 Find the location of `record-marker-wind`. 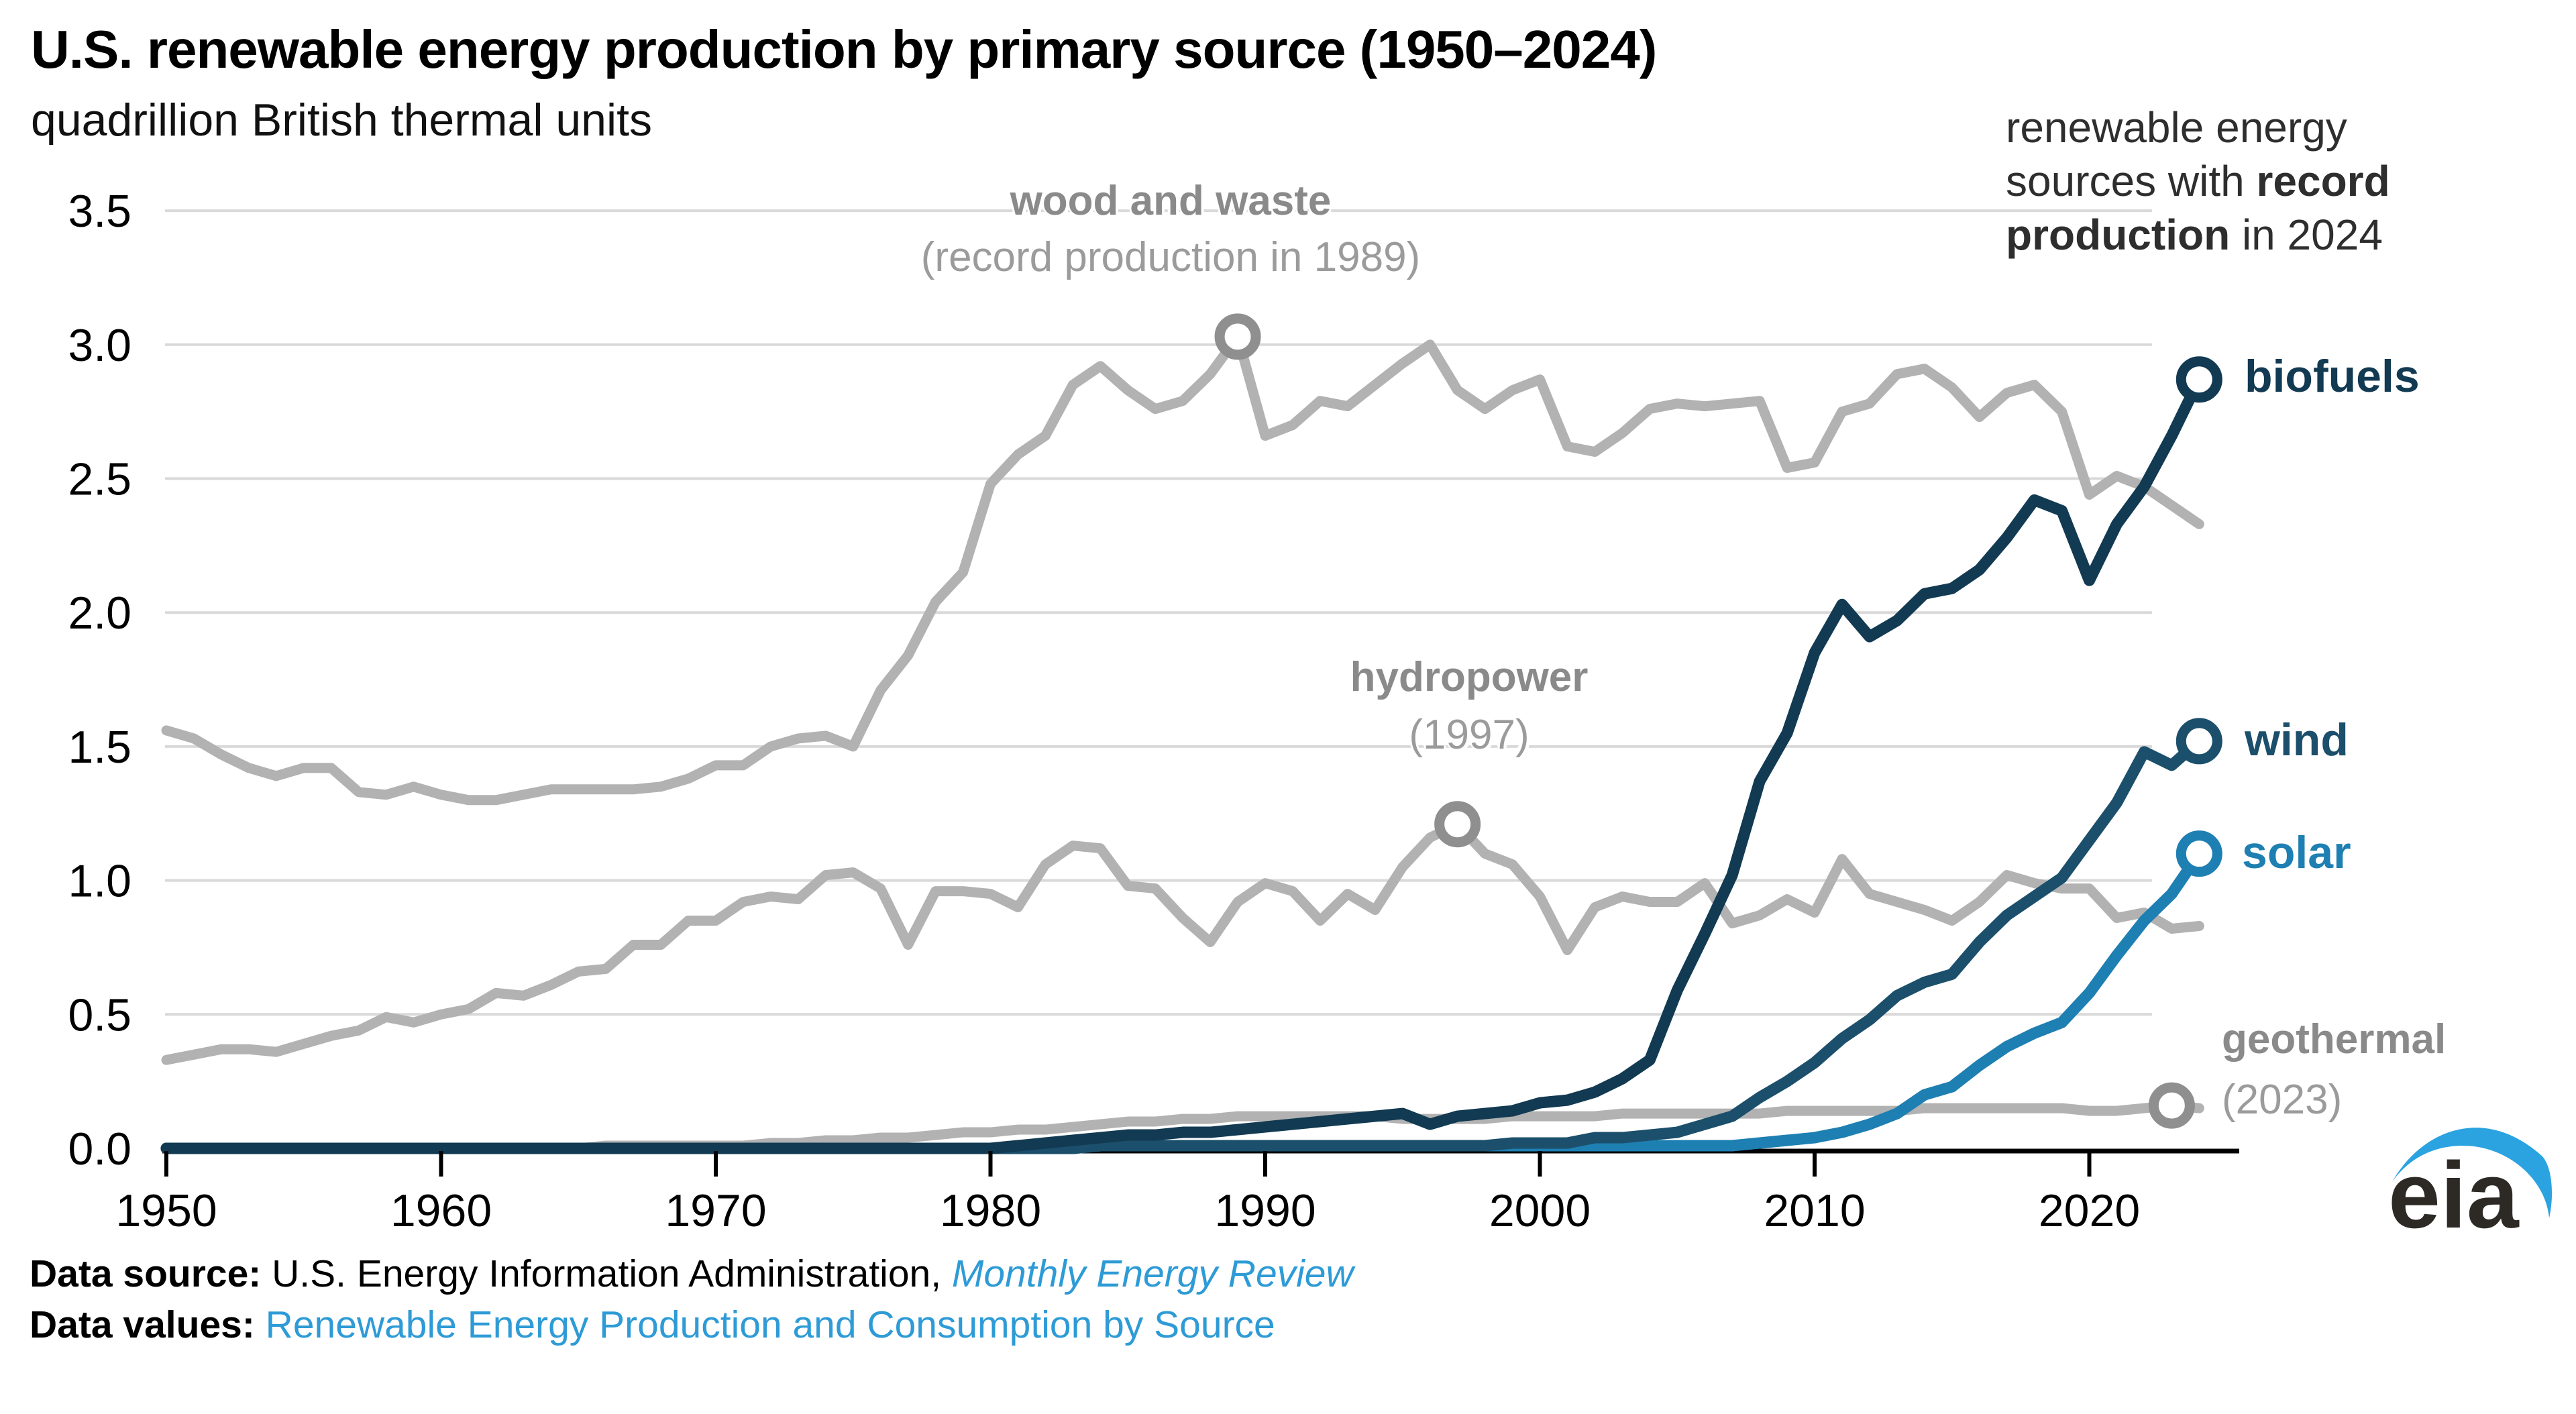

record-marker-wind is located at coordinates (2199, 741).